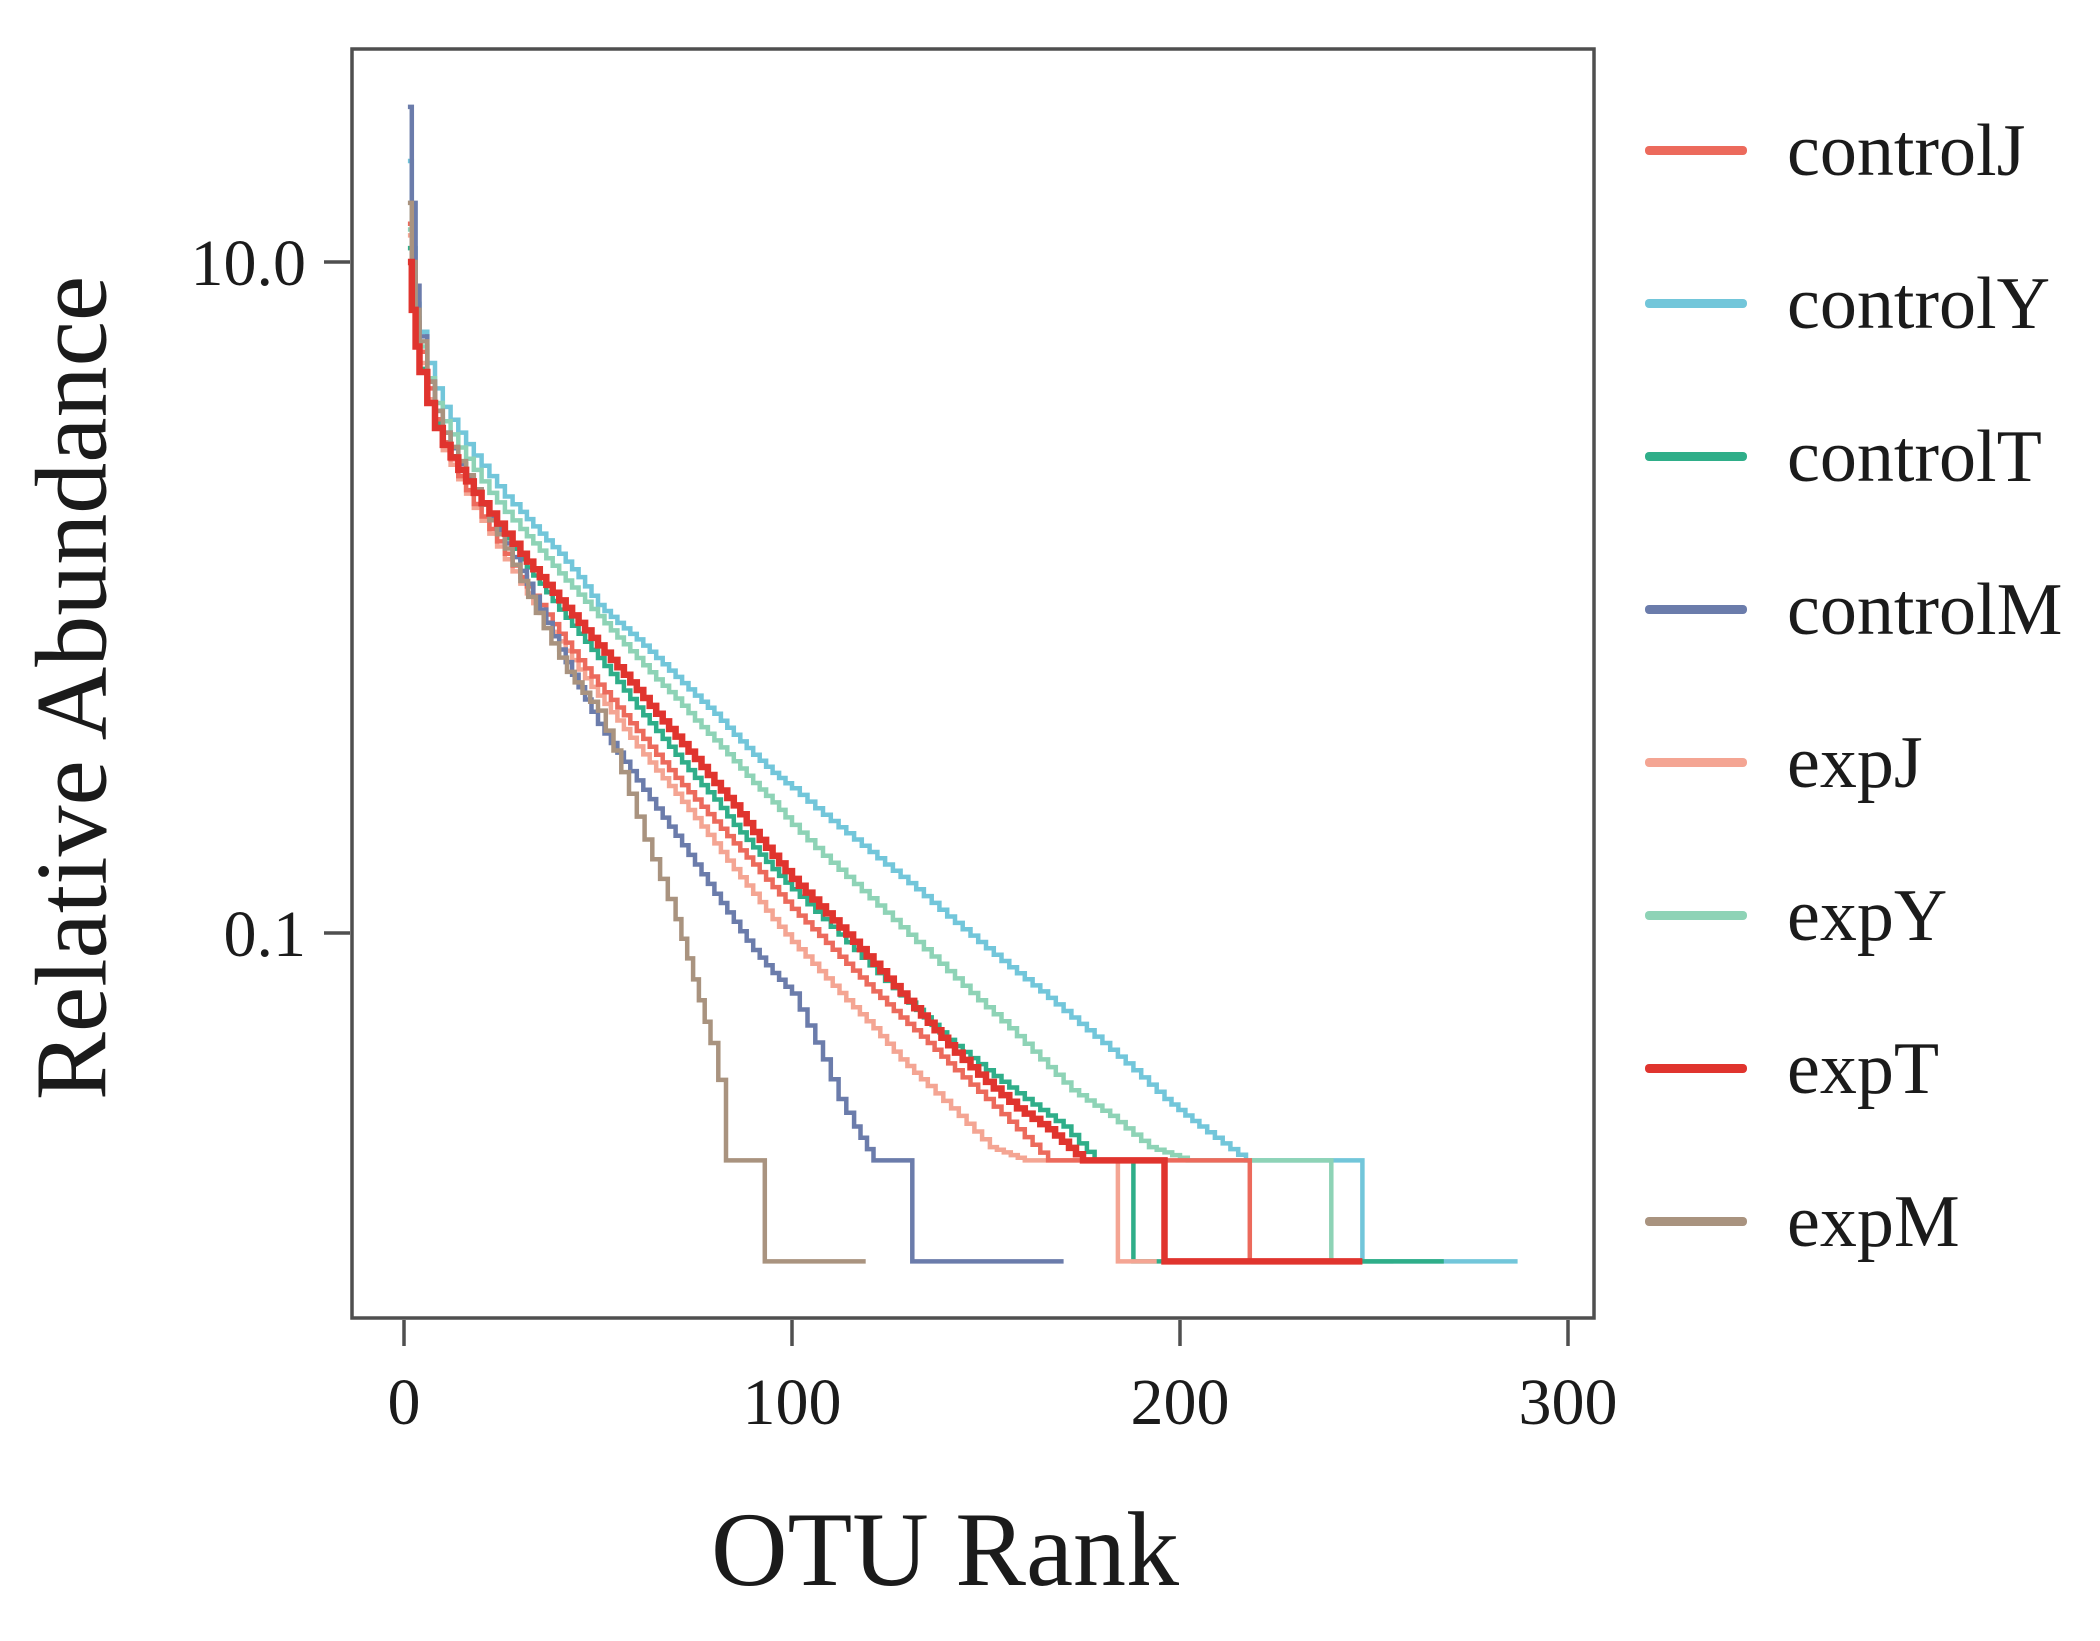 The width and height of the screenshot is (2100, 1641). I want to click on legend-swatch-controlJ, so click(1696, 150).